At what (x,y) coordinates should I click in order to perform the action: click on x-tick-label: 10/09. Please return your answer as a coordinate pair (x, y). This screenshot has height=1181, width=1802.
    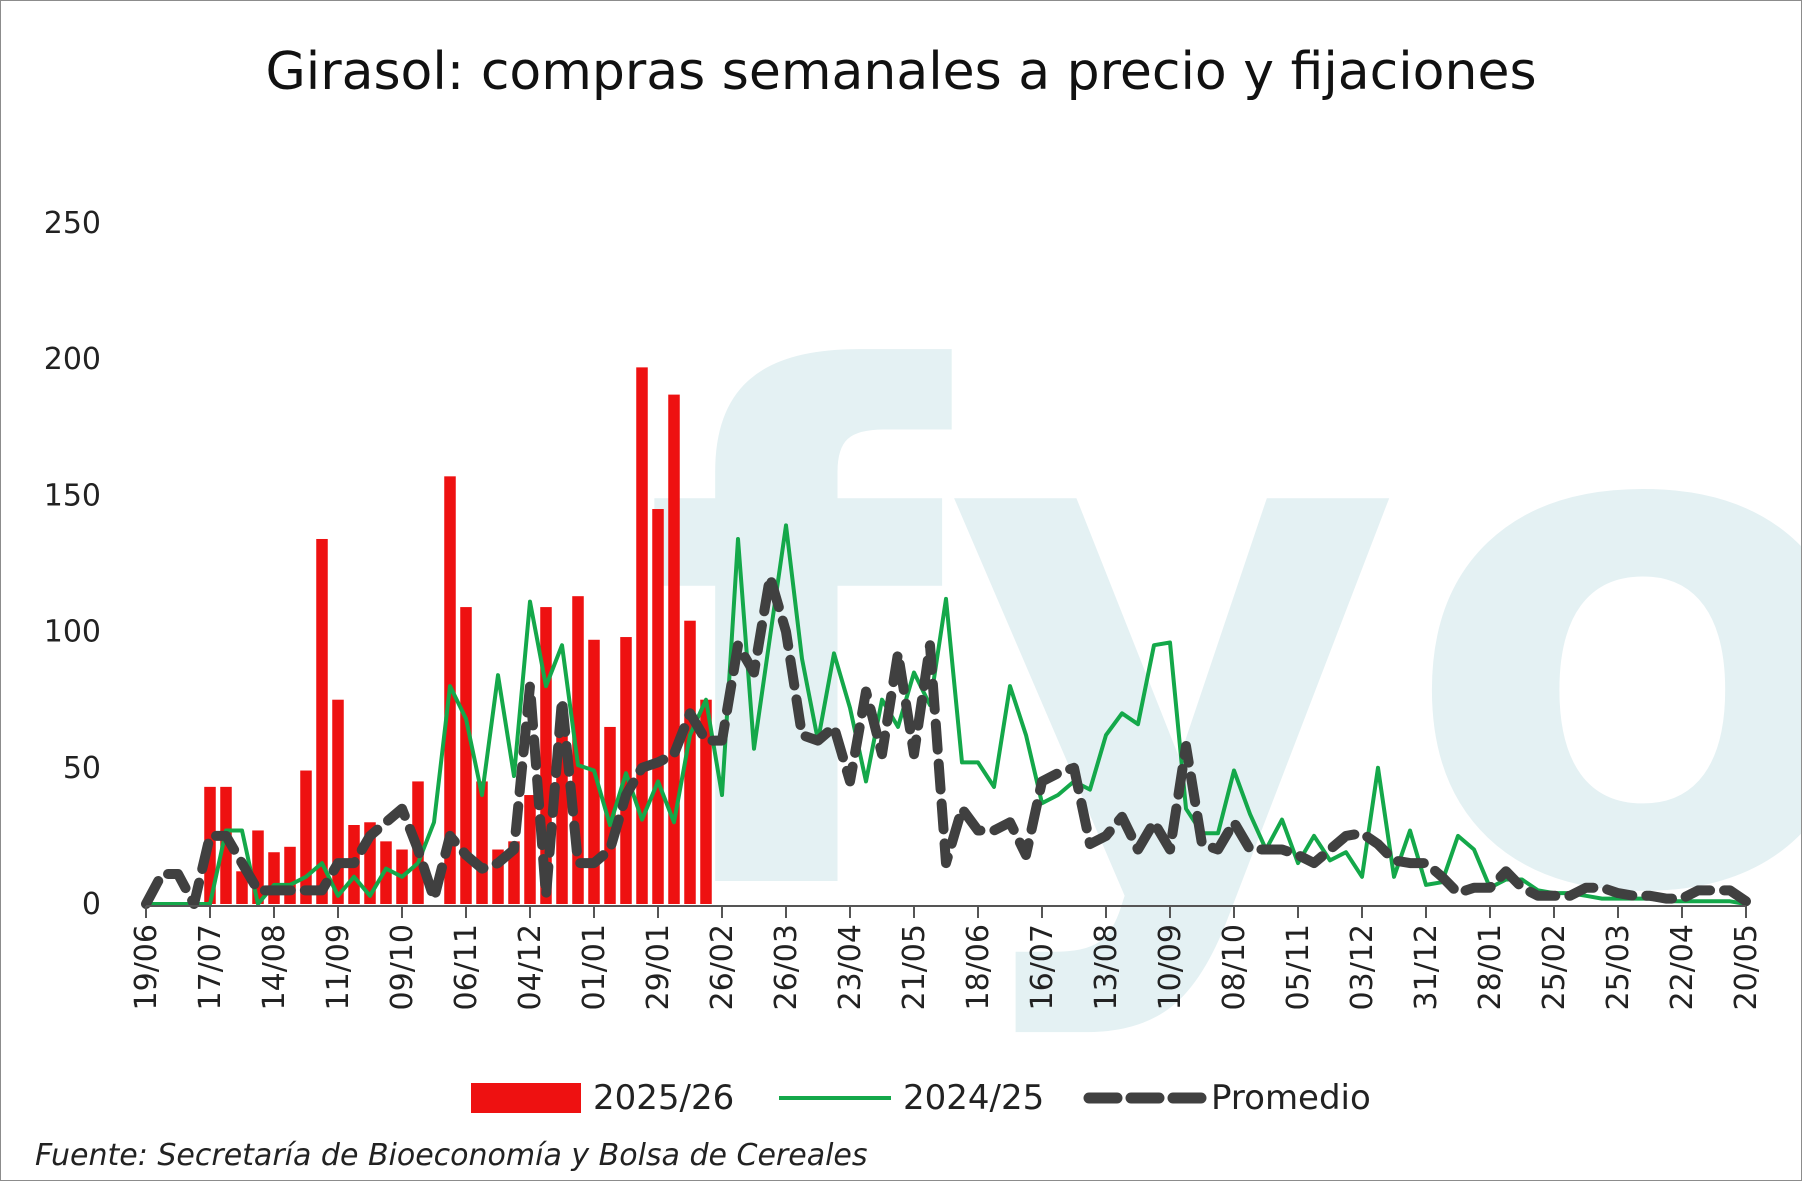
    Looking at the image, I should click on (1170, 967).